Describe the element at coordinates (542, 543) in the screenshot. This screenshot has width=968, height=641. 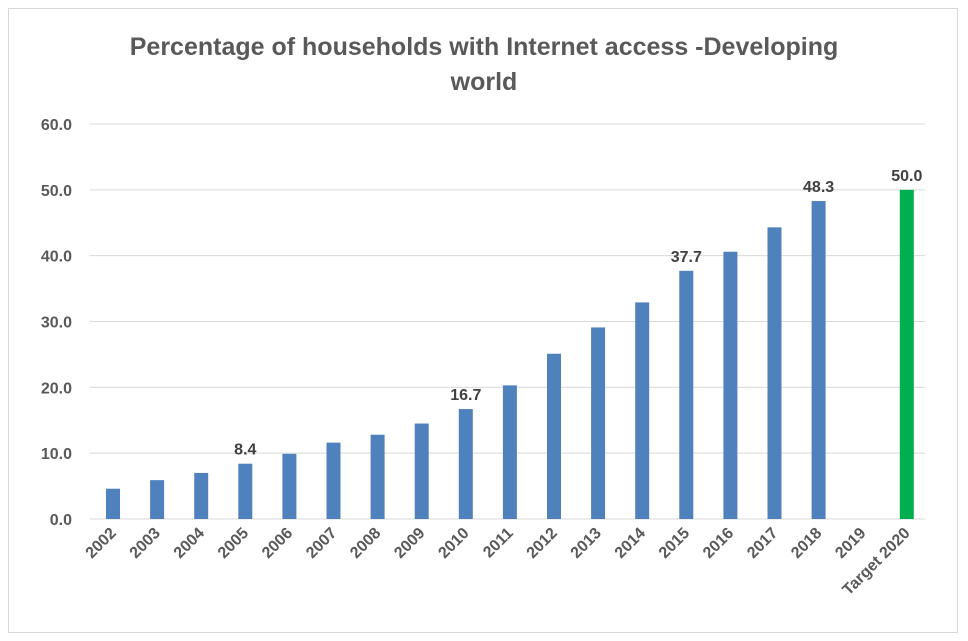
I see `x-tick-label: 2012` at that location.